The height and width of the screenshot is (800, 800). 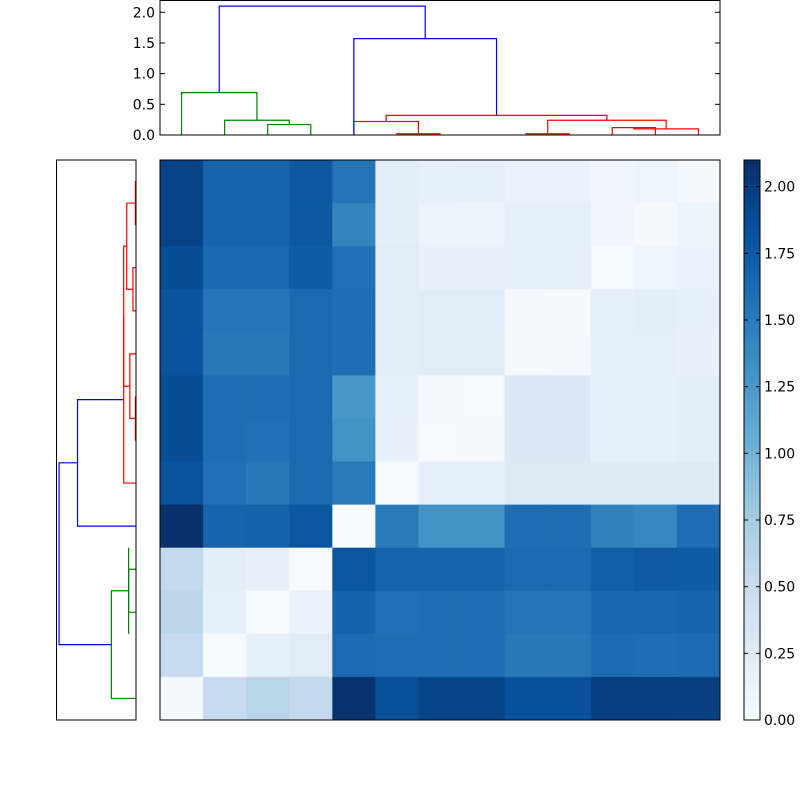 What do you see at coordinates (779, 254) in the screenshot?
I see `colorbar-tick-label: 1.75` at bounding box center [779, 254].